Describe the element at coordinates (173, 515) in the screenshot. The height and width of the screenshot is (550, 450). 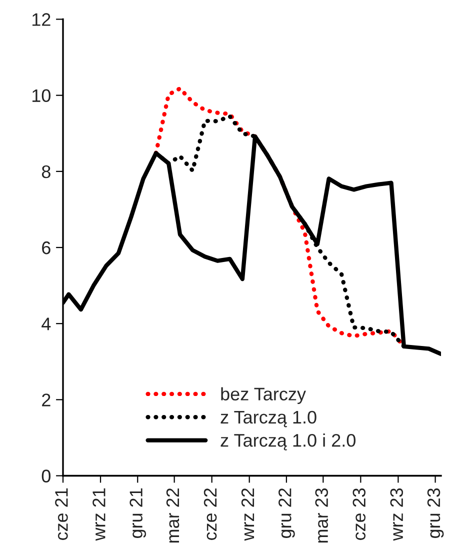
I see `x-tick-label: mar 22` at that location.